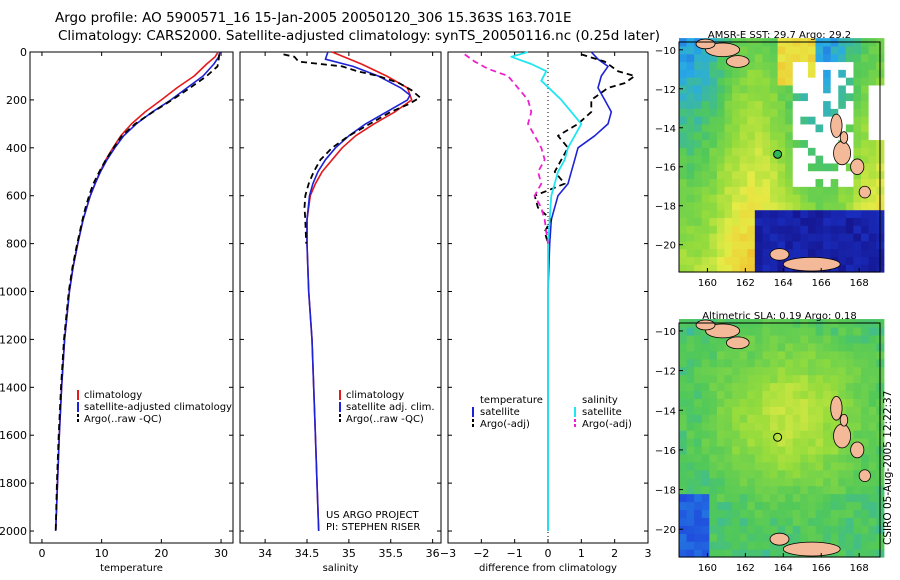  I want to click on sst-map-island, so click(779, 254).